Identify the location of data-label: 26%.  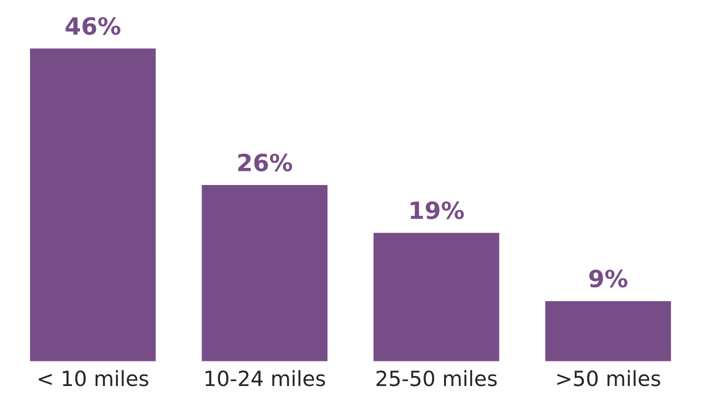
(265, 163).